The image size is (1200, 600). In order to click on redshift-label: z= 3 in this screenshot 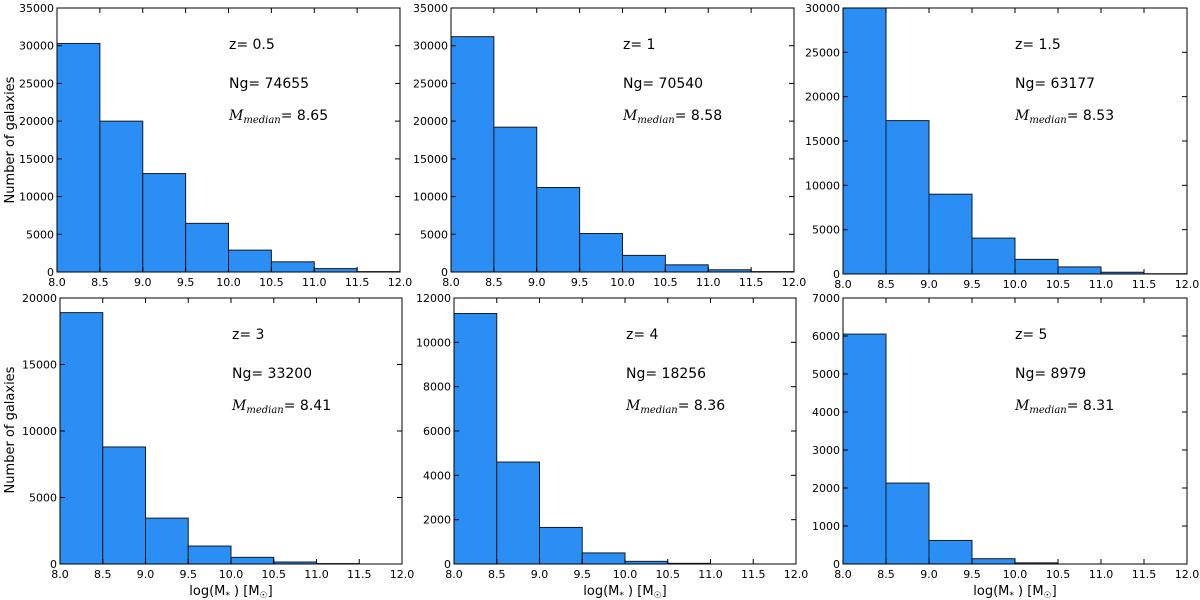, I will do `click(248, 335)`.